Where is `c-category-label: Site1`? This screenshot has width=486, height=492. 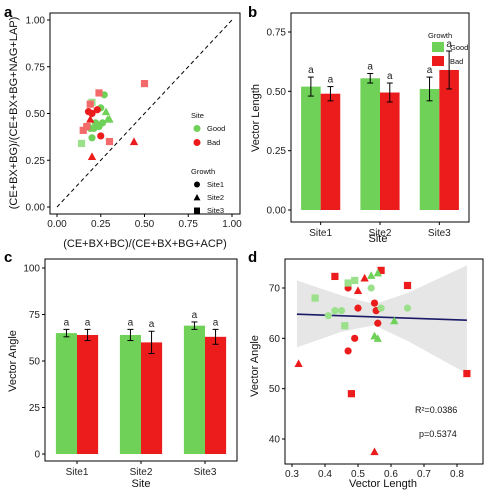 c-category-label: Site1 is located at coordinates (77, 472).